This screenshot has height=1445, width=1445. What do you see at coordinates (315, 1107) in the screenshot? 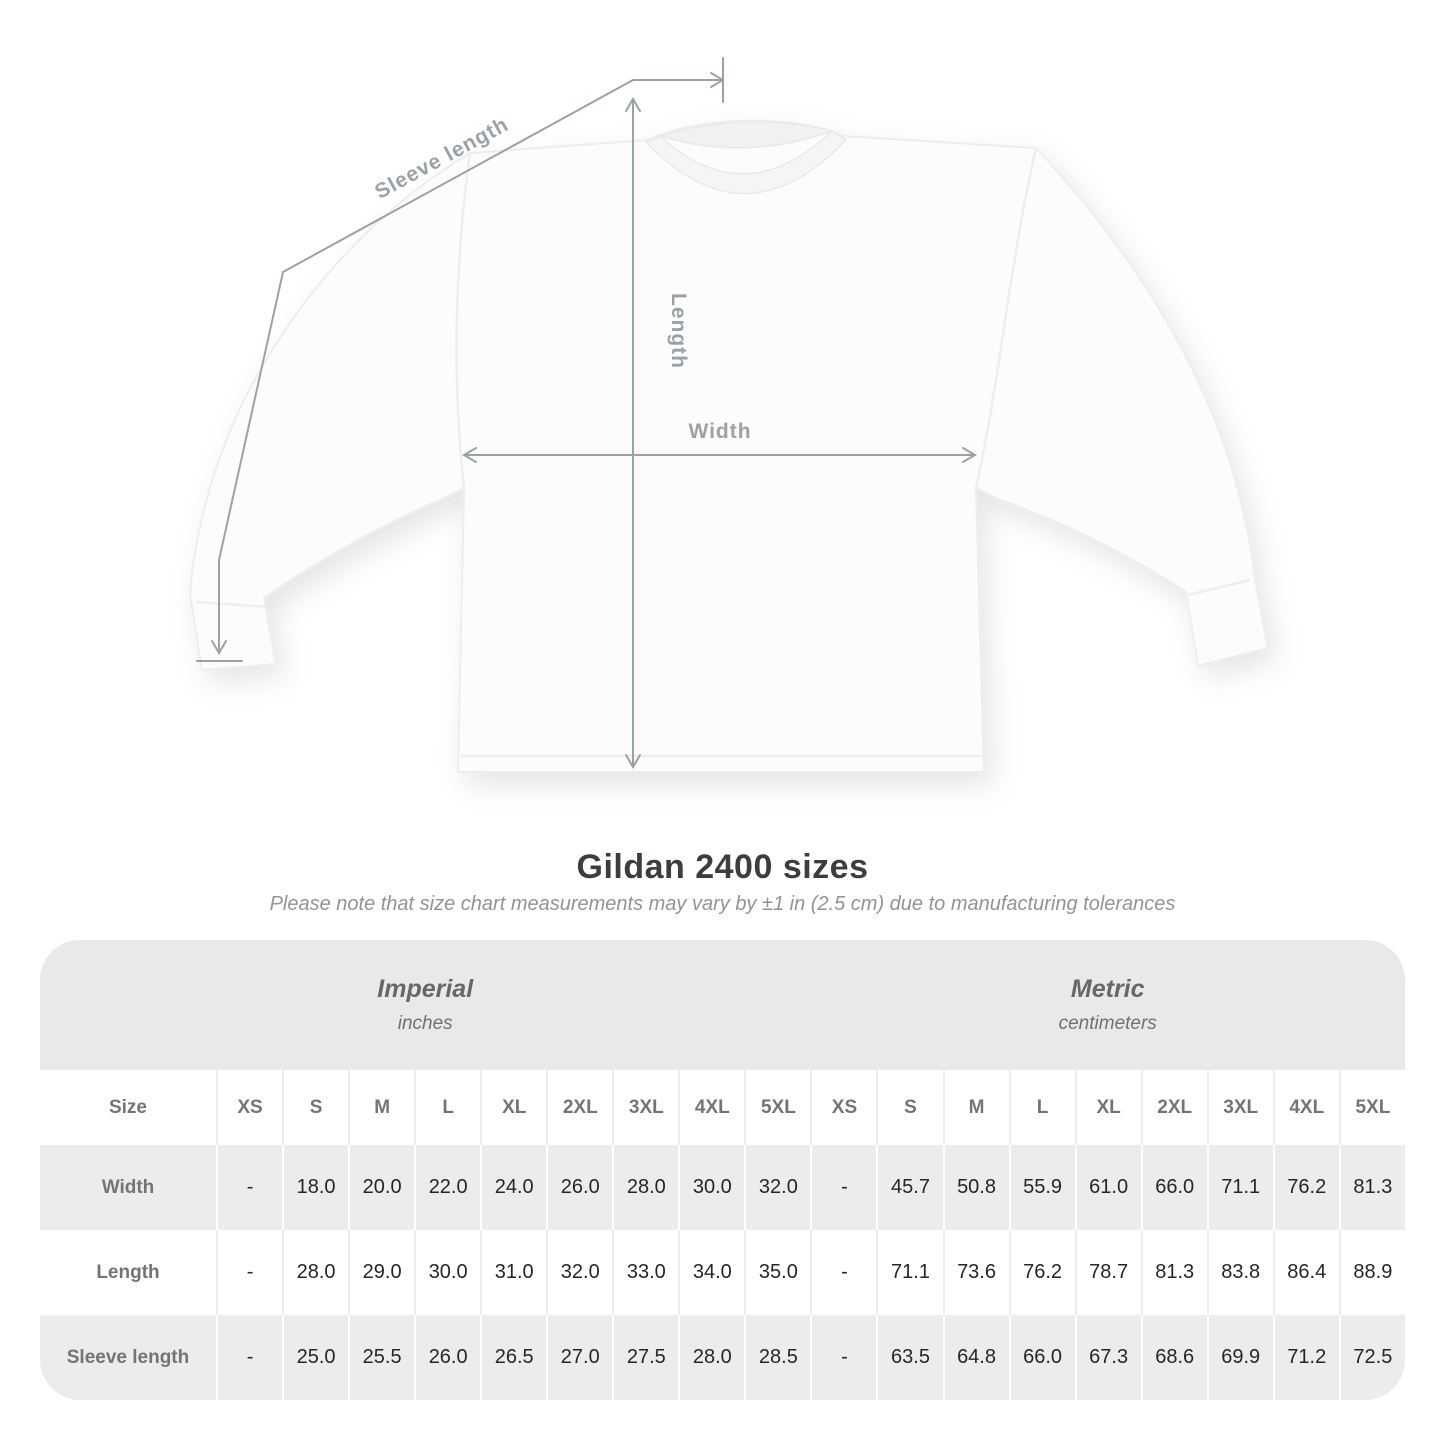
I see `size-header-imperial: S` at bounding box center [315, 1107].